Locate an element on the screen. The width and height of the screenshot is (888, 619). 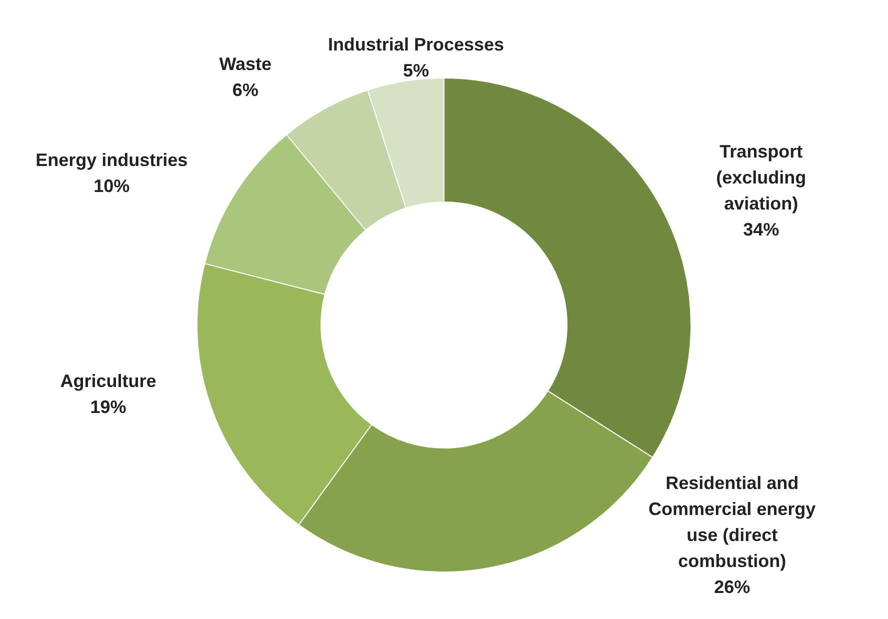
slice-label: Energy industries is located at coordinates (112, 160).